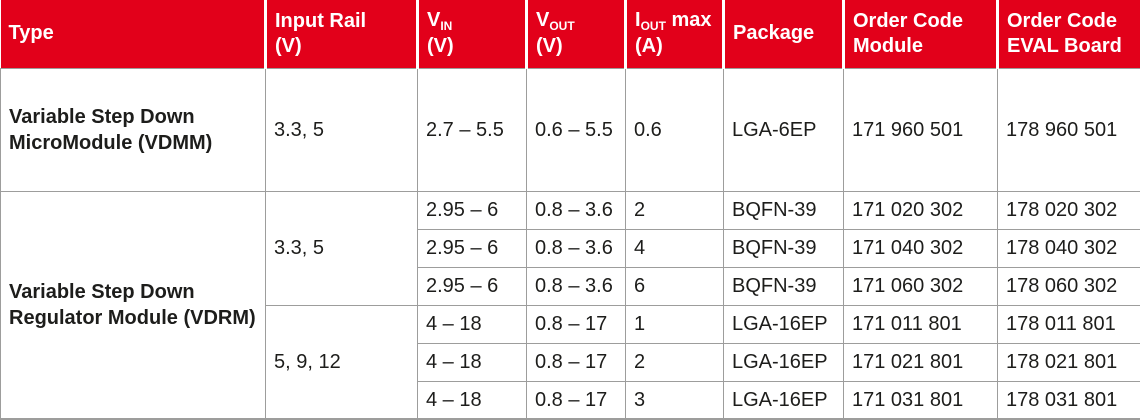 This screenshot has height=420, width=1140. What do you see at coordinates (1068, 248) in the screenshot?
I see `cell-order-eval: 178 040 302` at bounding box center [1068, 248].